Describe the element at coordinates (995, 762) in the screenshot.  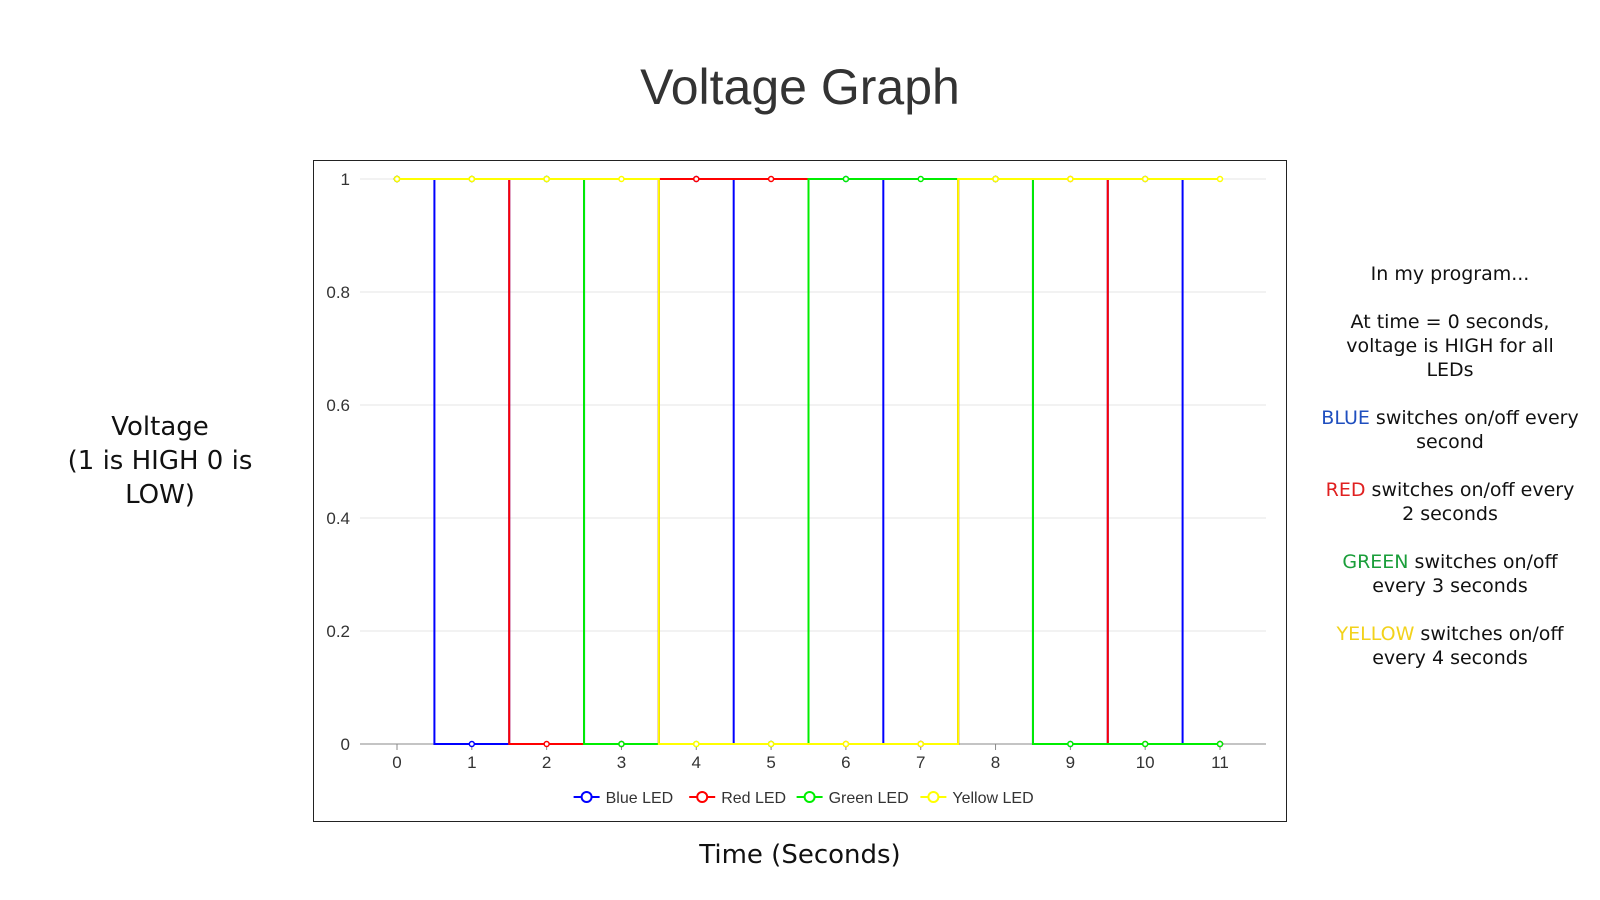
I see `x-tick-label: 8` at that location.